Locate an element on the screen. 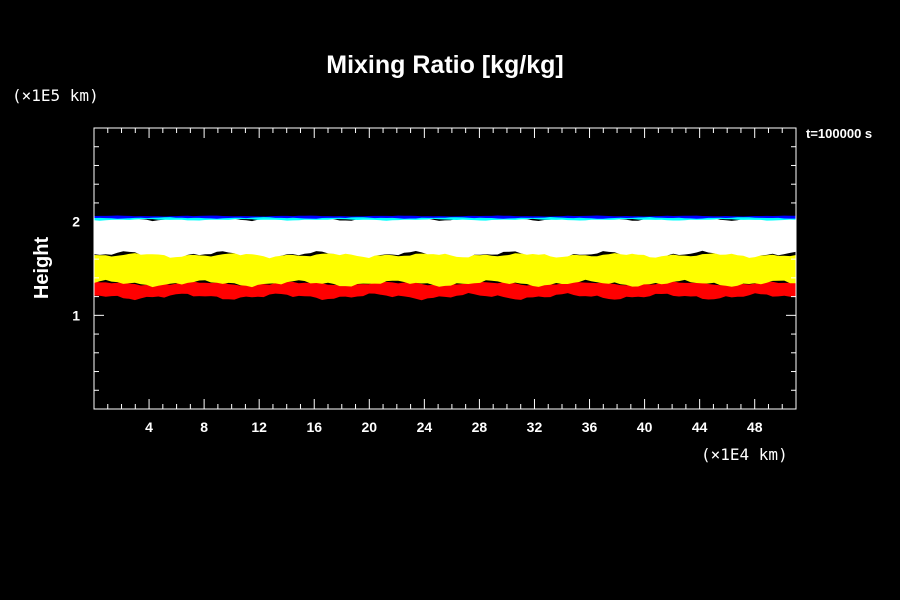 This screenshot has height=600, width=900. x-tick-label: 44 is located at coordinates (700, 427).